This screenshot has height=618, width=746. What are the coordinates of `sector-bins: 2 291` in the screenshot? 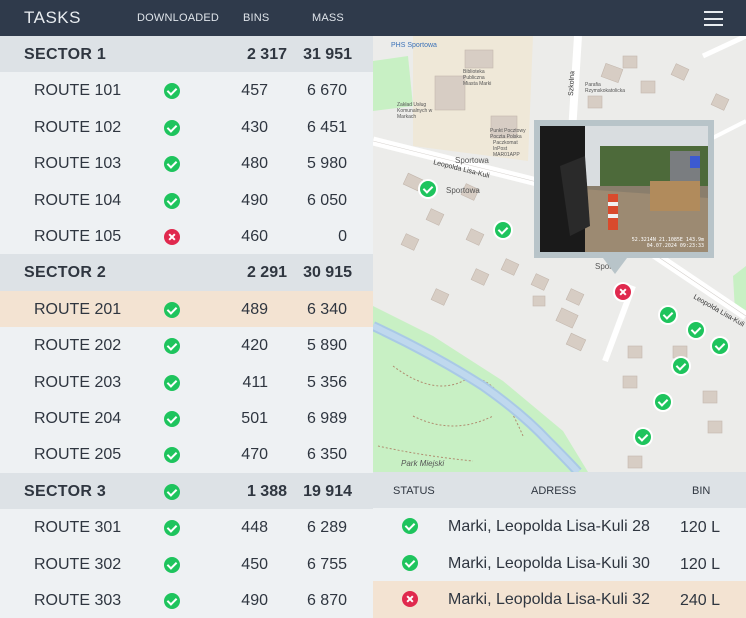 It's located at (266, 273).